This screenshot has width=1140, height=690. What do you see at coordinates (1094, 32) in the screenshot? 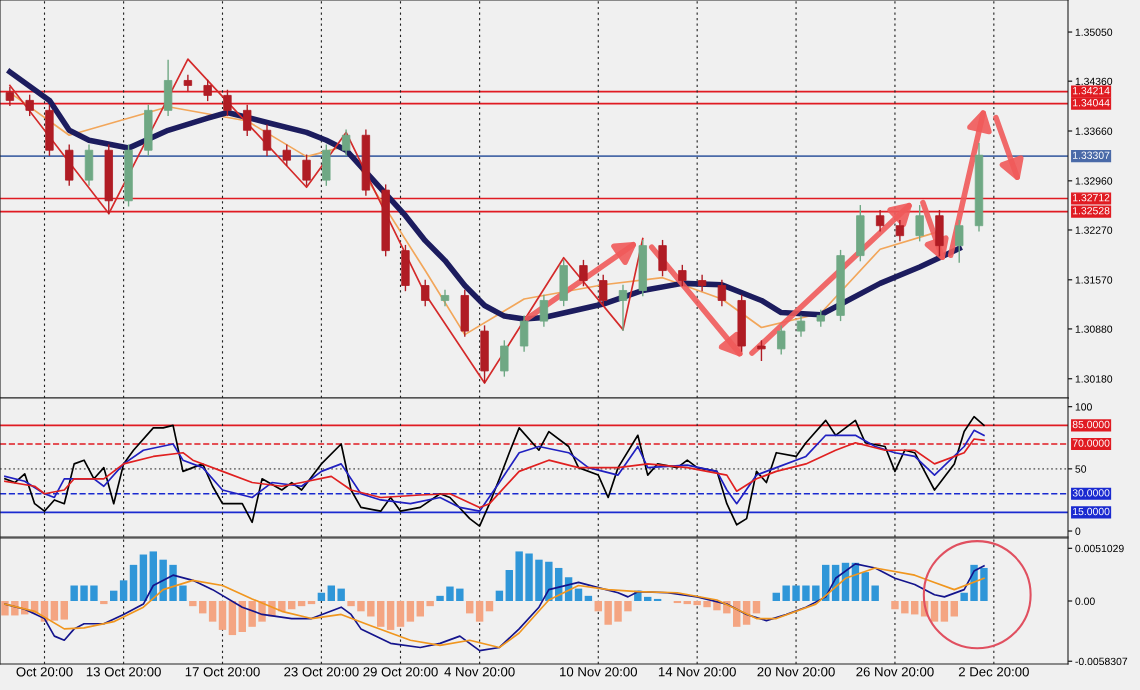
I see `y-tick-label: 1.35050` at bounding box center [1094, 32].